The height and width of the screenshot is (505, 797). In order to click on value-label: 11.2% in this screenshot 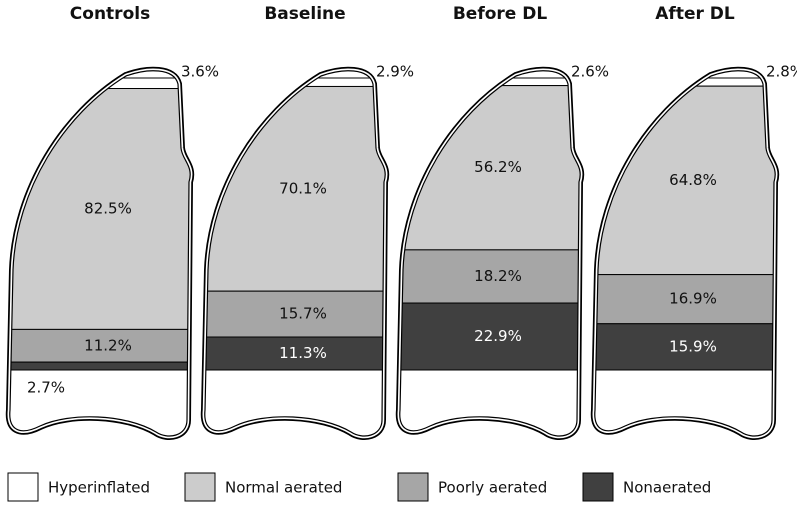, I will do `click(108, 345)`.